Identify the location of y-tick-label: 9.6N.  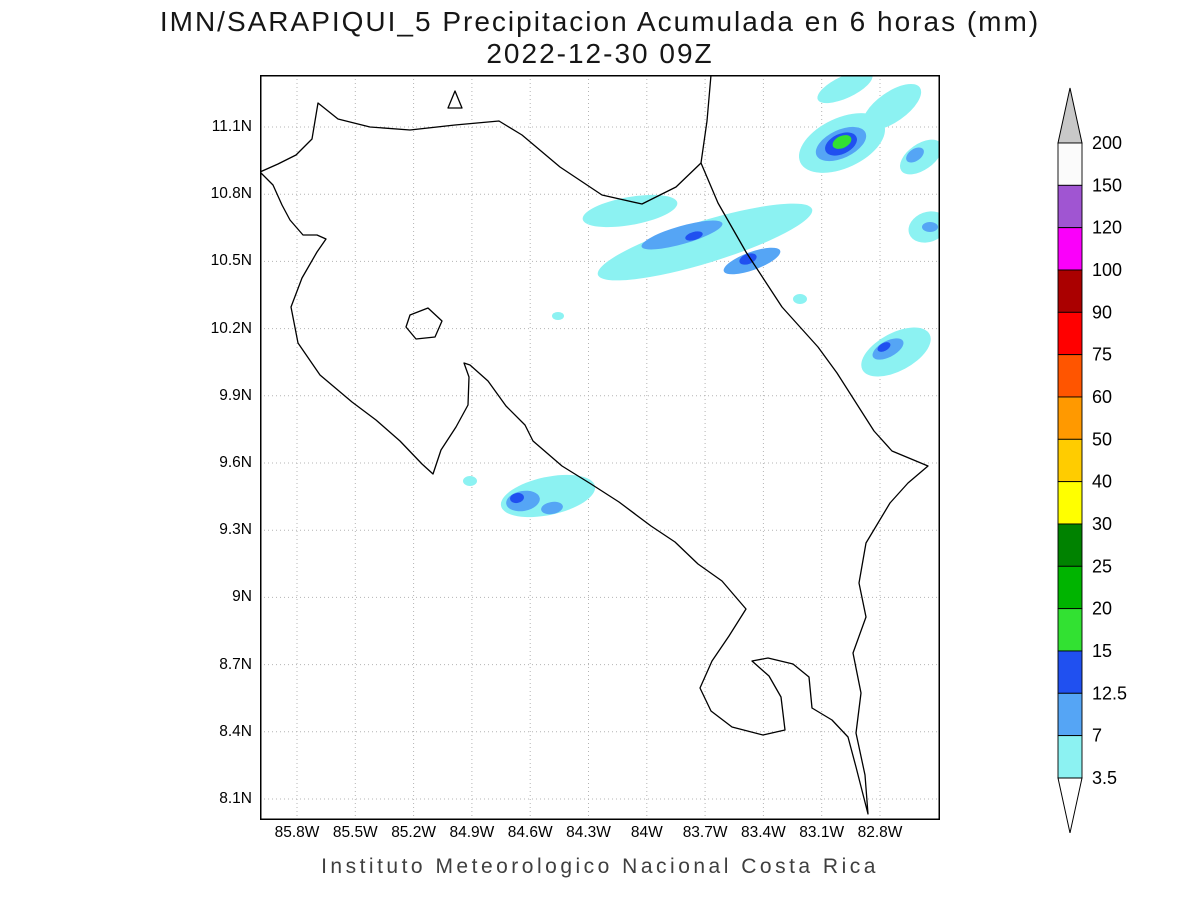
(235, 462).